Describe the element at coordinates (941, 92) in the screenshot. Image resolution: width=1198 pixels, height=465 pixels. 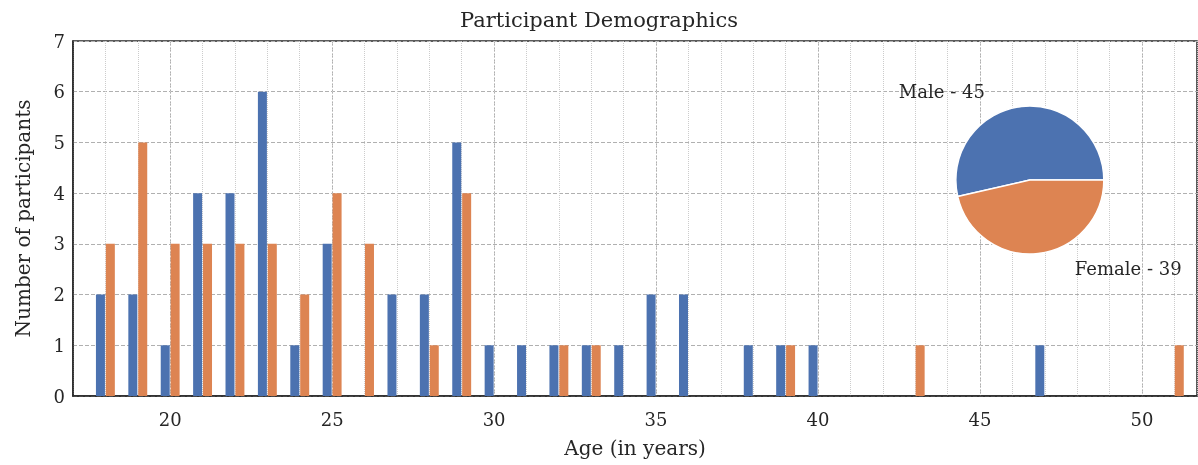
I see `slice-label: Male - 45` at that location.